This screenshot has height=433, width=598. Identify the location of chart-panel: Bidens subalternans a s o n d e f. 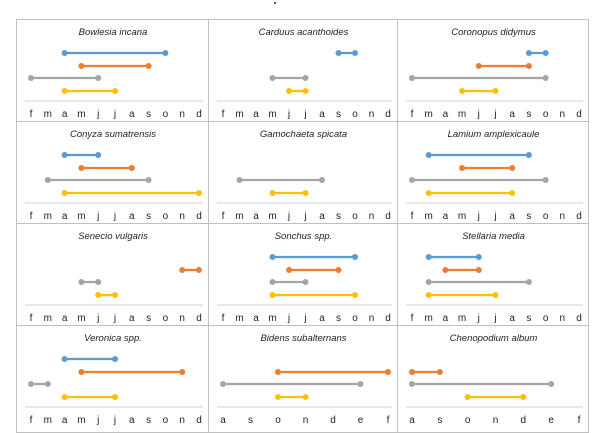
(303, 379).